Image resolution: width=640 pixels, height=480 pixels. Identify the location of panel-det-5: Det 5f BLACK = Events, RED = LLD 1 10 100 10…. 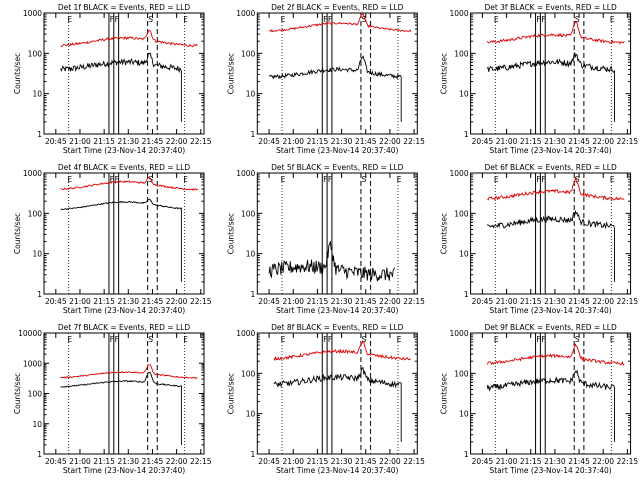
(325, 239).